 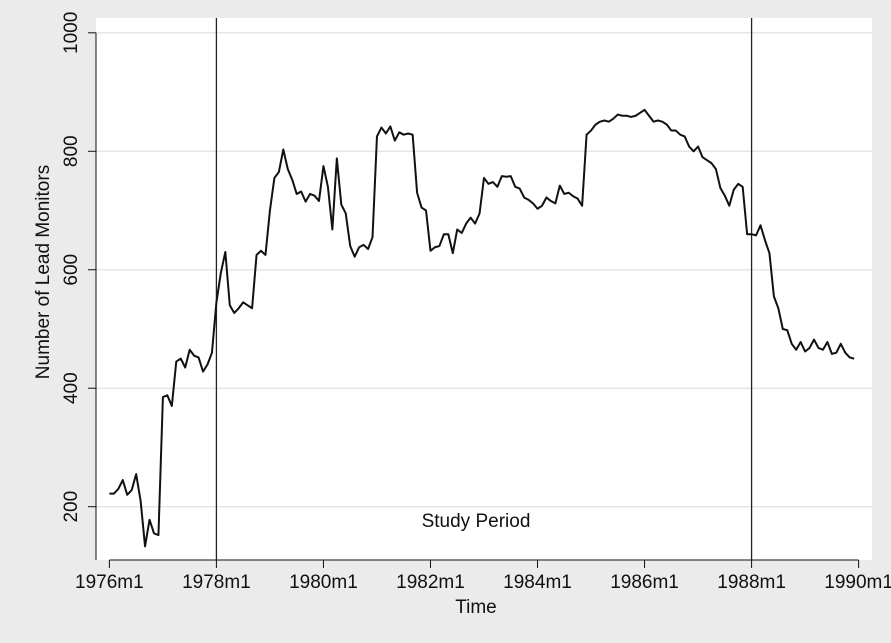 What do you see at coordinates (71, 507) in the screenshot?
I see `y-tick-label: 200` at bounding box center [71, 507].